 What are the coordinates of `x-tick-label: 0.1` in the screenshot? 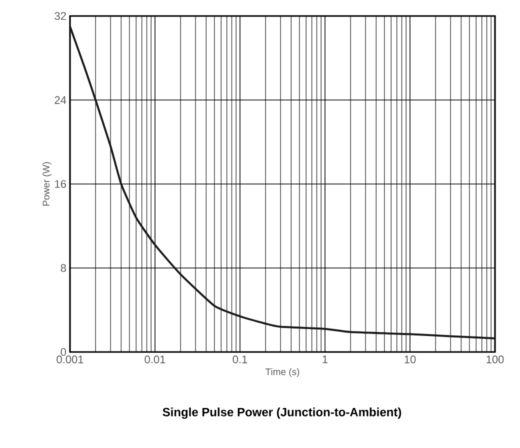 It's located at (240, 360).